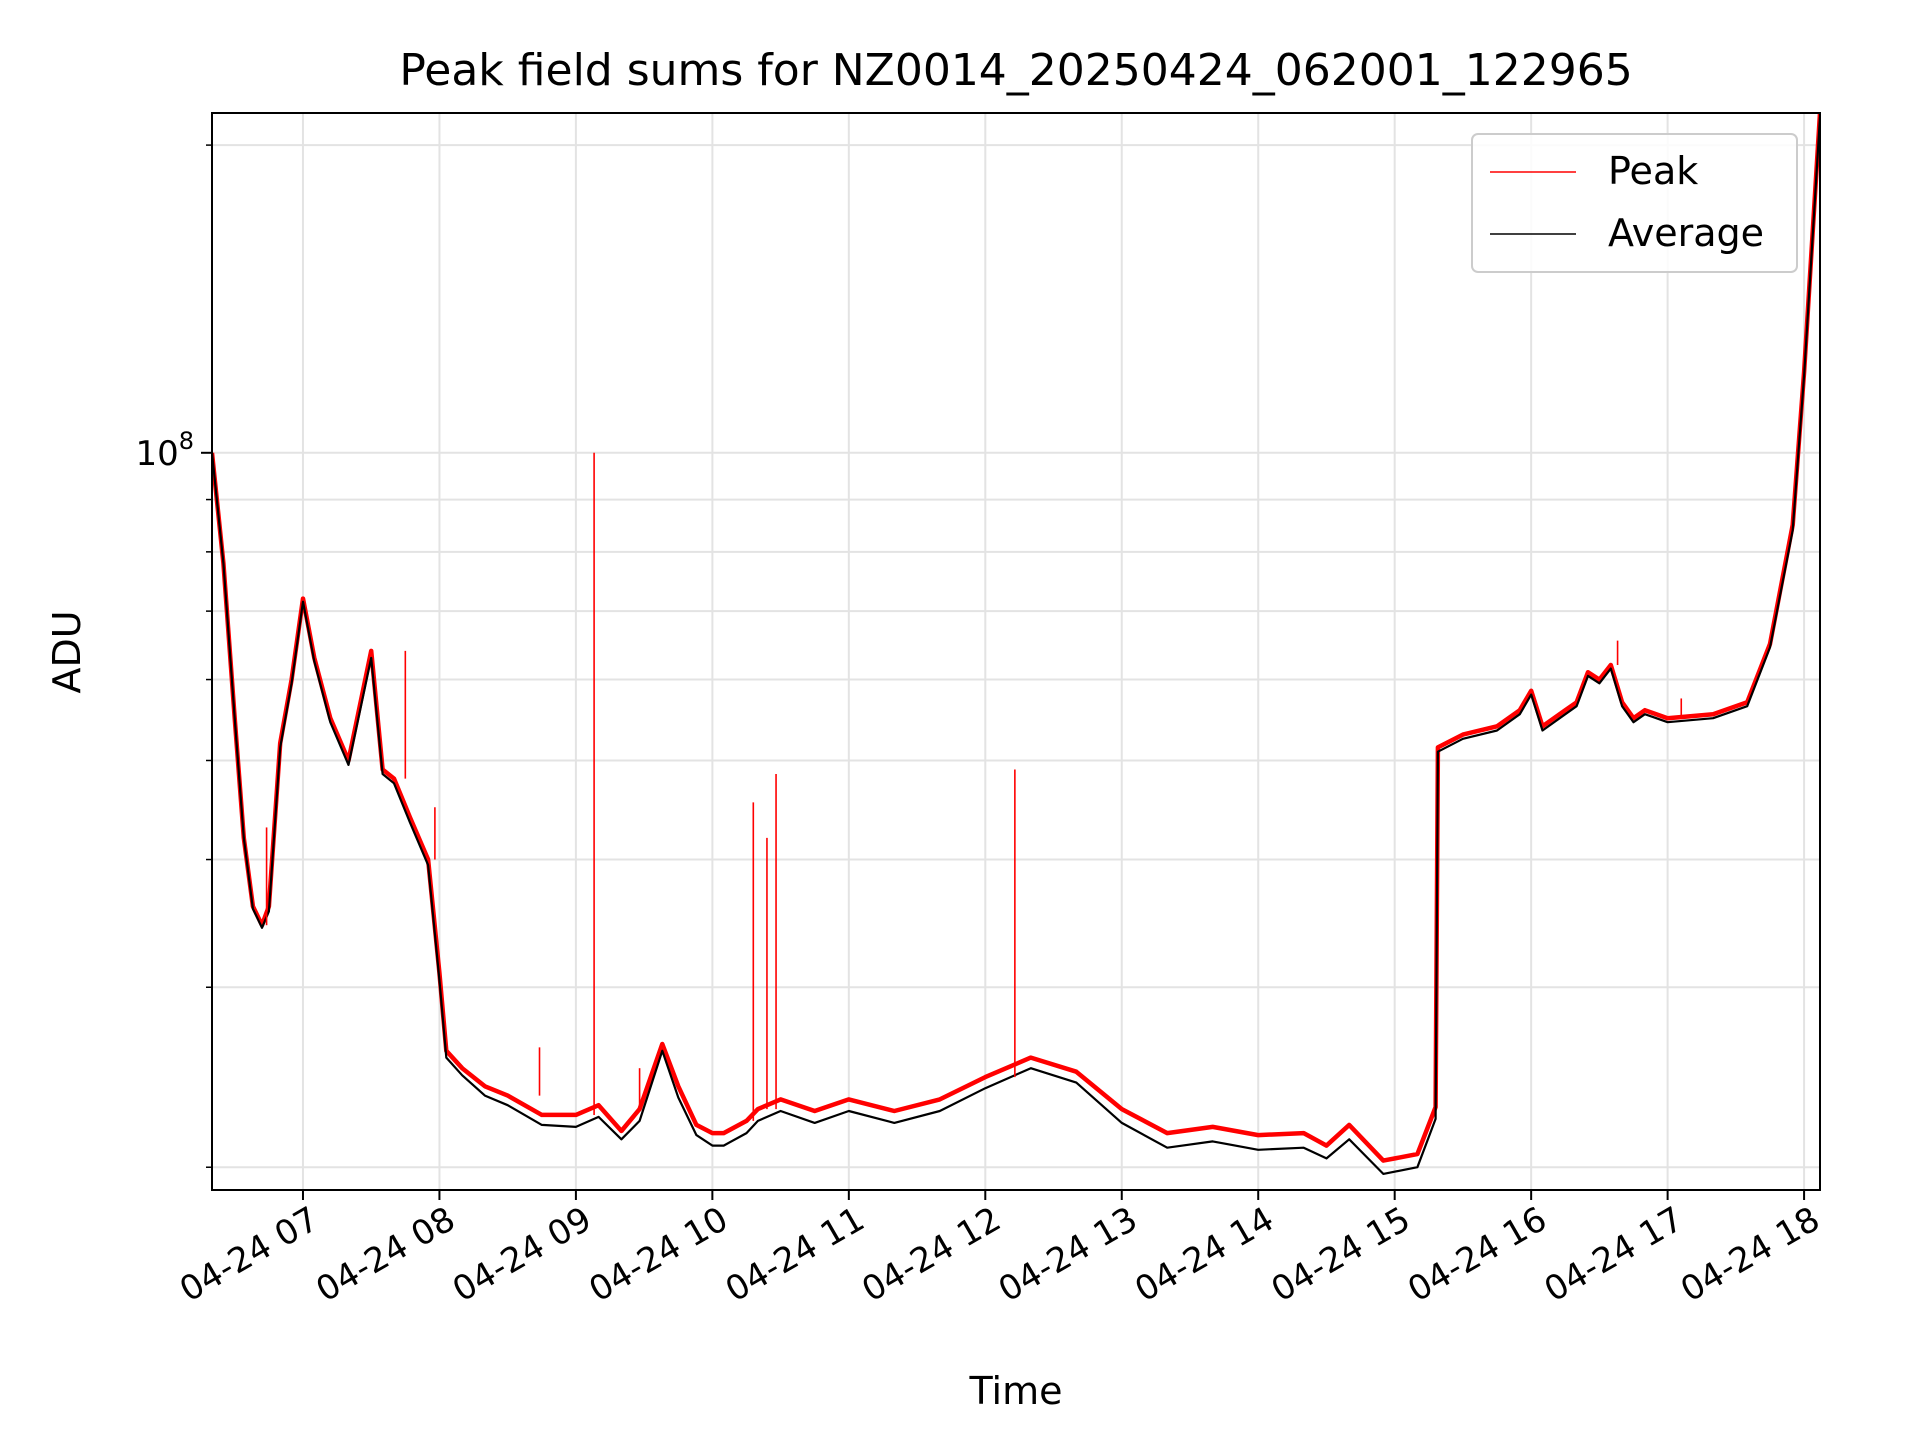 The image size is (1920, 1440). I want to click on y-axis-ticks: 108, so click(173, 656).